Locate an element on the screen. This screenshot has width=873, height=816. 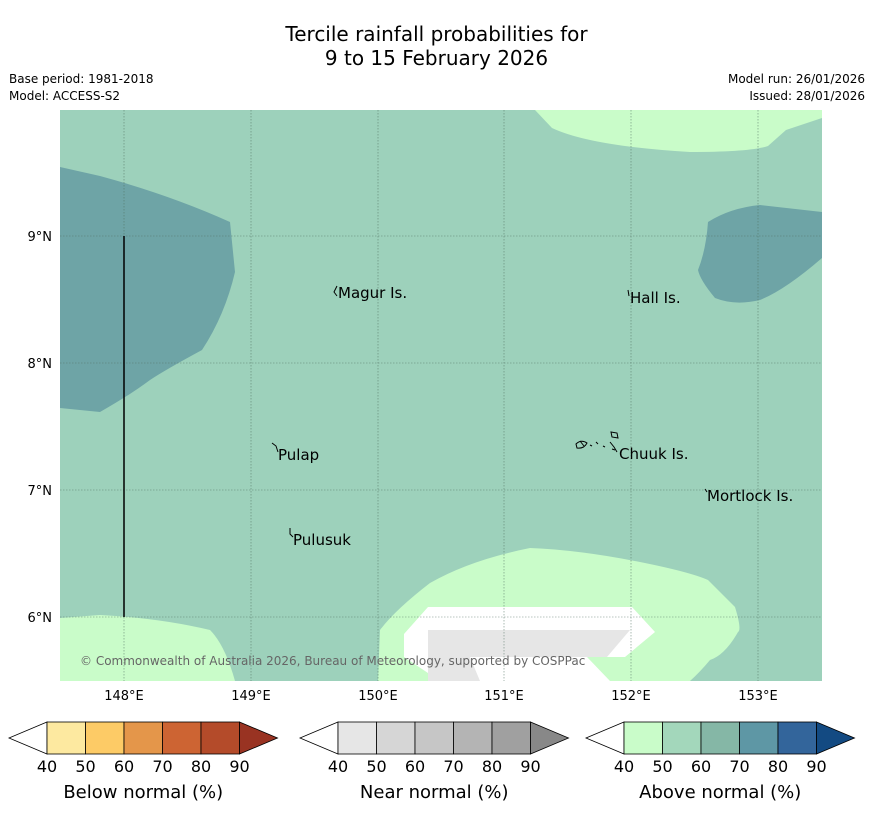
label-chuuk: Chuuk Is. is located at coordinates (653, 454).